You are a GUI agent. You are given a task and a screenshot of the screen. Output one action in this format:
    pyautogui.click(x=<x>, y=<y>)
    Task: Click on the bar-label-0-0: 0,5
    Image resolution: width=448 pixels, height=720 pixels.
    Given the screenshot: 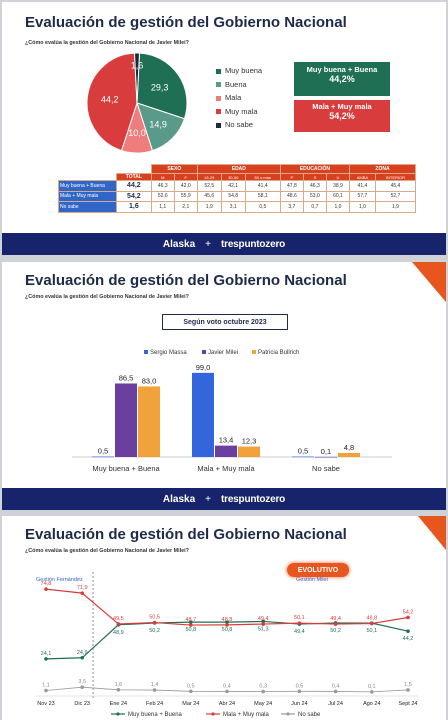 What is the action you would take?
    pyautogui.click(x=103, y=451)
    